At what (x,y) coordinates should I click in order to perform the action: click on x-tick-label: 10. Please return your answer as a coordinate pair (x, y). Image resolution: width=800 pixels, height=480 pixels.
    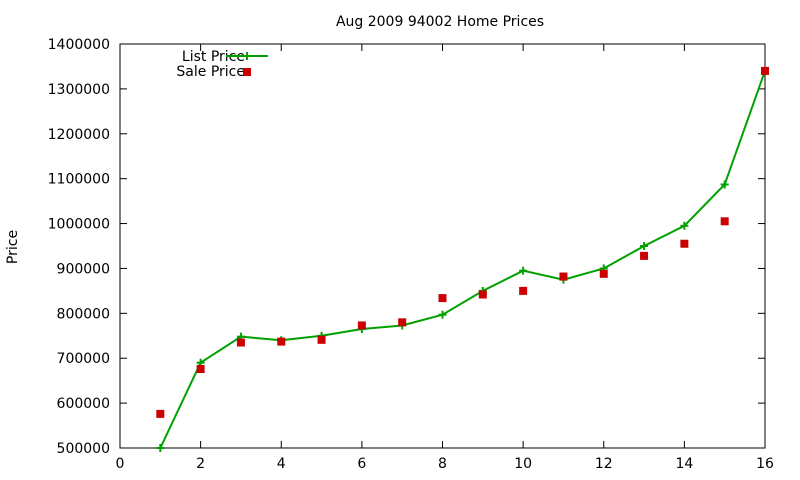
    Looking at the image, I should click on (523, 464).